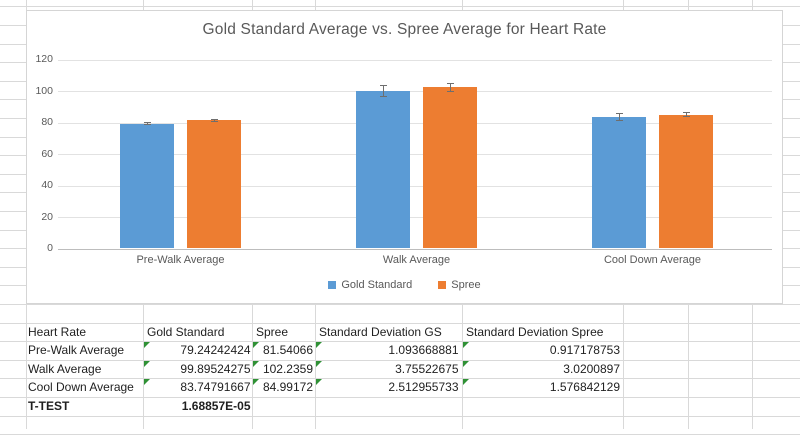 This screenshot has height=435, width=800. I want to click on table-row-label: T-TEST, so click(49, 405).